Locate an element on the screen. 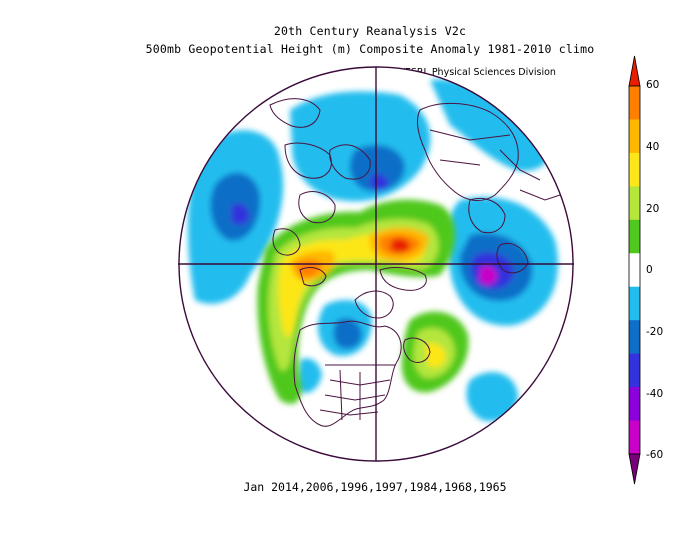 This screenshot has width=700, height=541. composite-dates: Jan 2014,2006,1996,1997,1984,1968,1965 is located at coordinates (375, 487).